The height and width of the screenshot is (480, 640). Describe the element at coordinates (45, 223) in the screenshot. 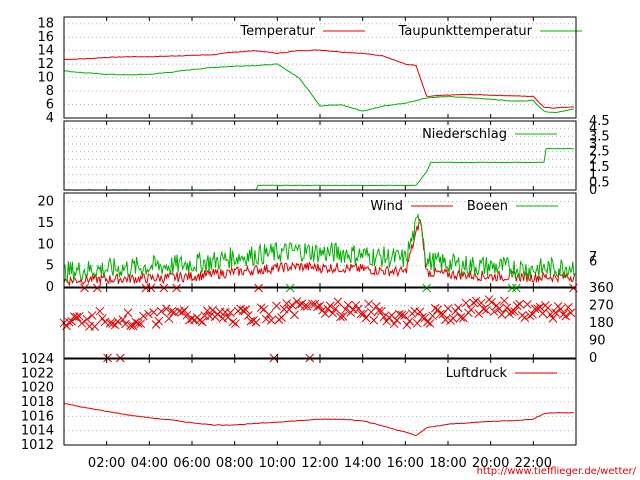

I see `y-tick-label: 15` at that location.